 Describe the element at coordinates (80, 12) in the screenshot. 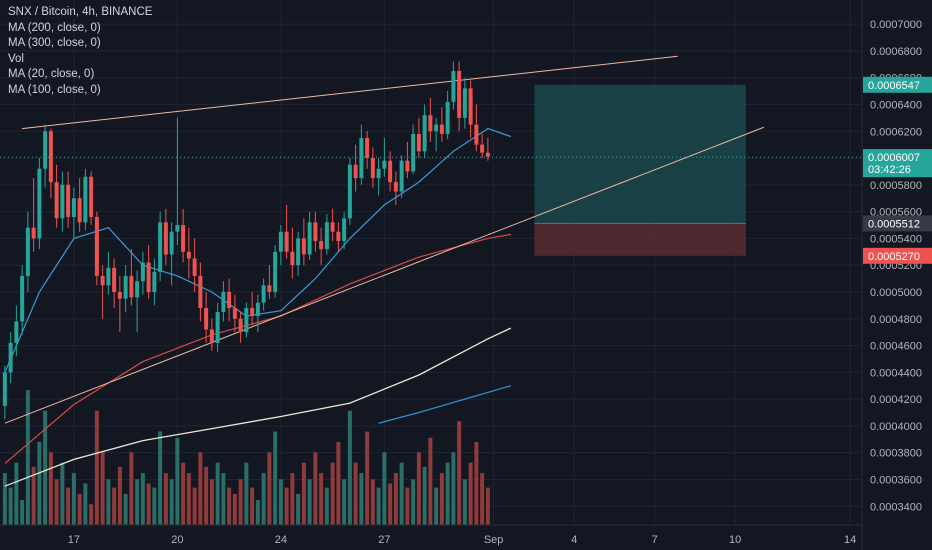

I see `symbol-title: SNX / Bitcoin, 4h, BINANCE` at that location.